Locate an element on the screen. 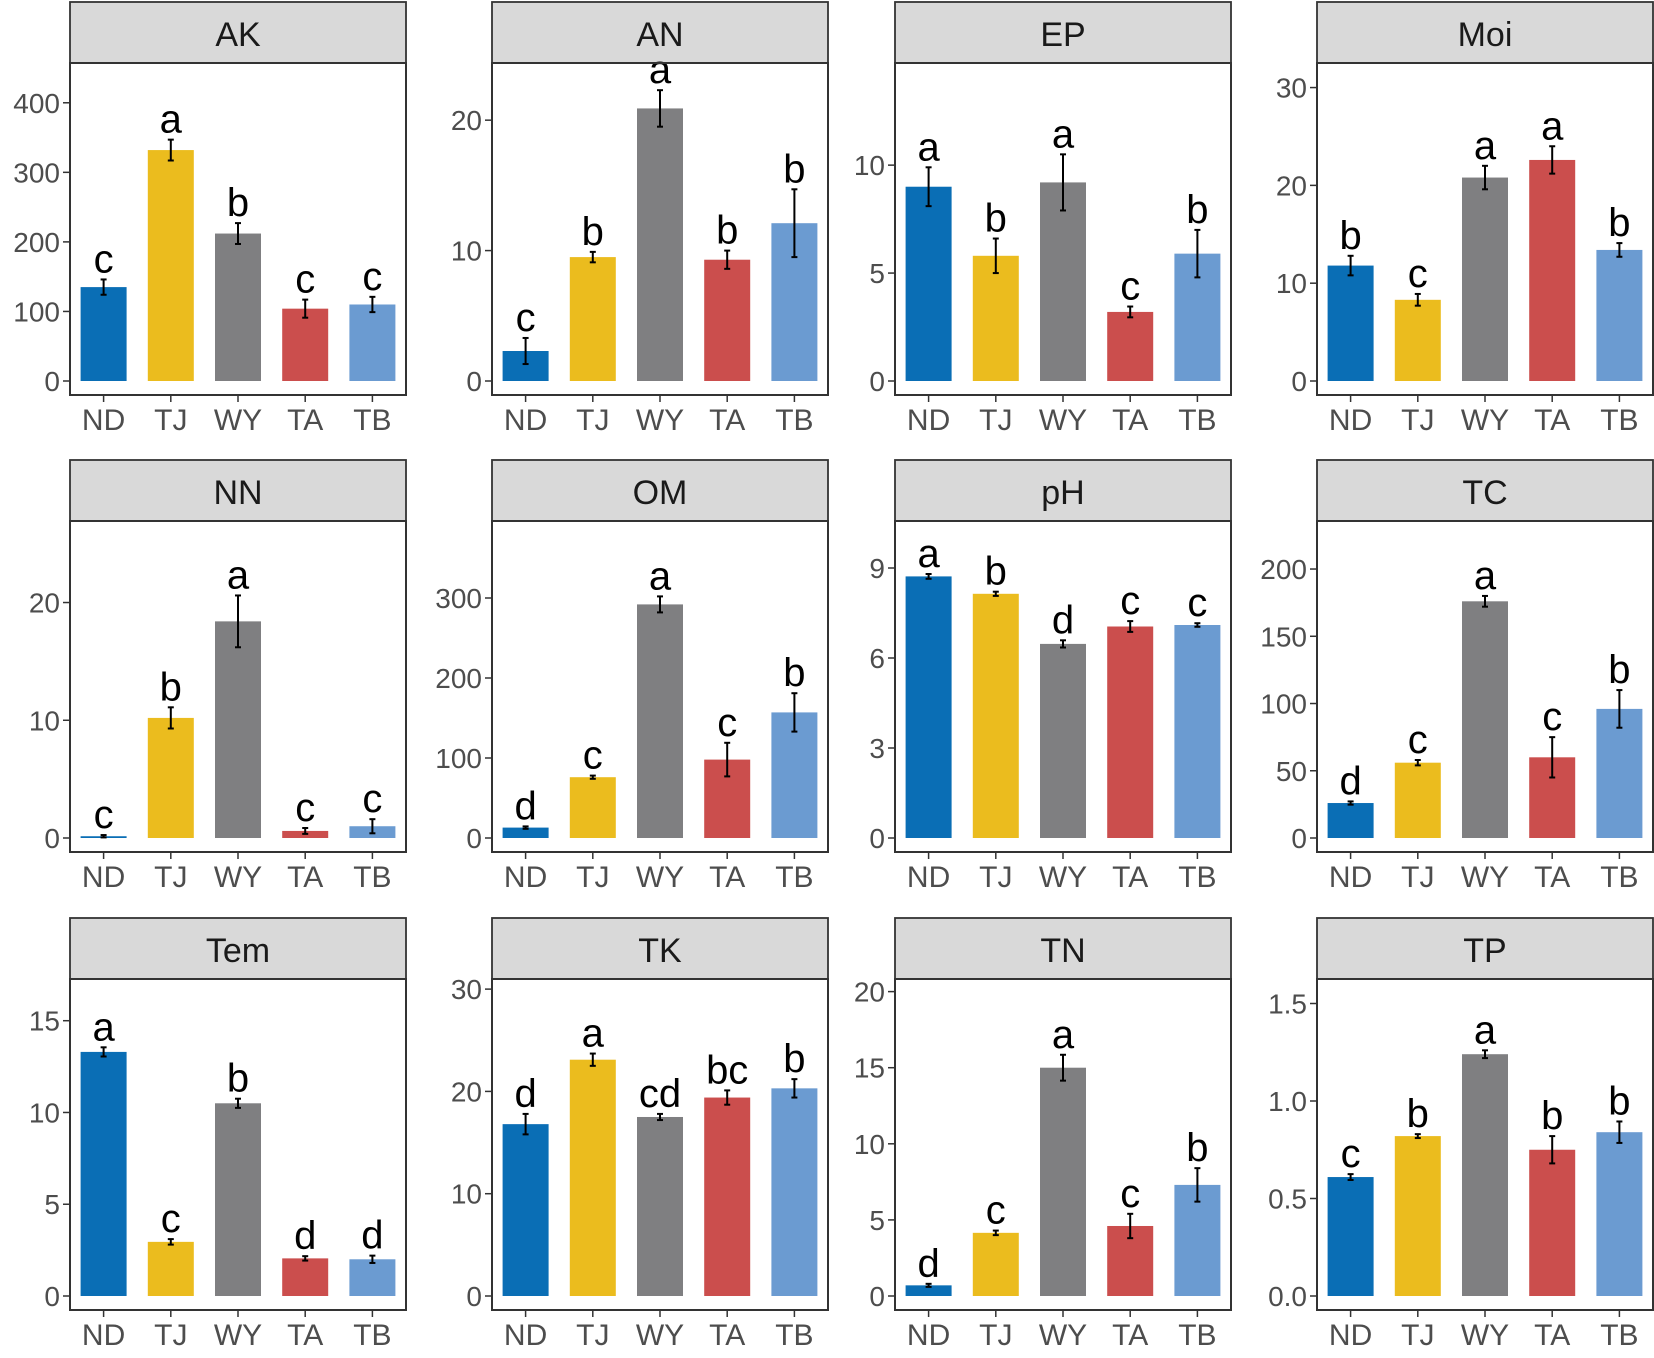 The image size is (1654, 1358). panel-border-moi is located at coordinates (1485, 229).